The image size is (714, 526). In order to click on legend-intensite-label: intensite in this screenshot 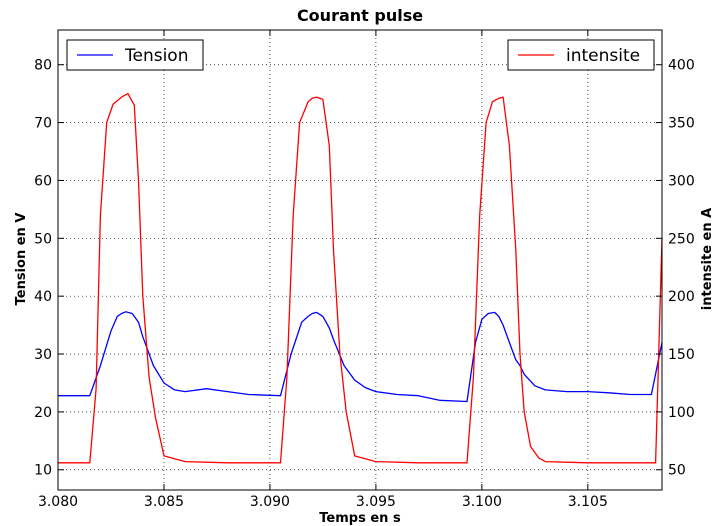, I will do `click(603, 56)`.